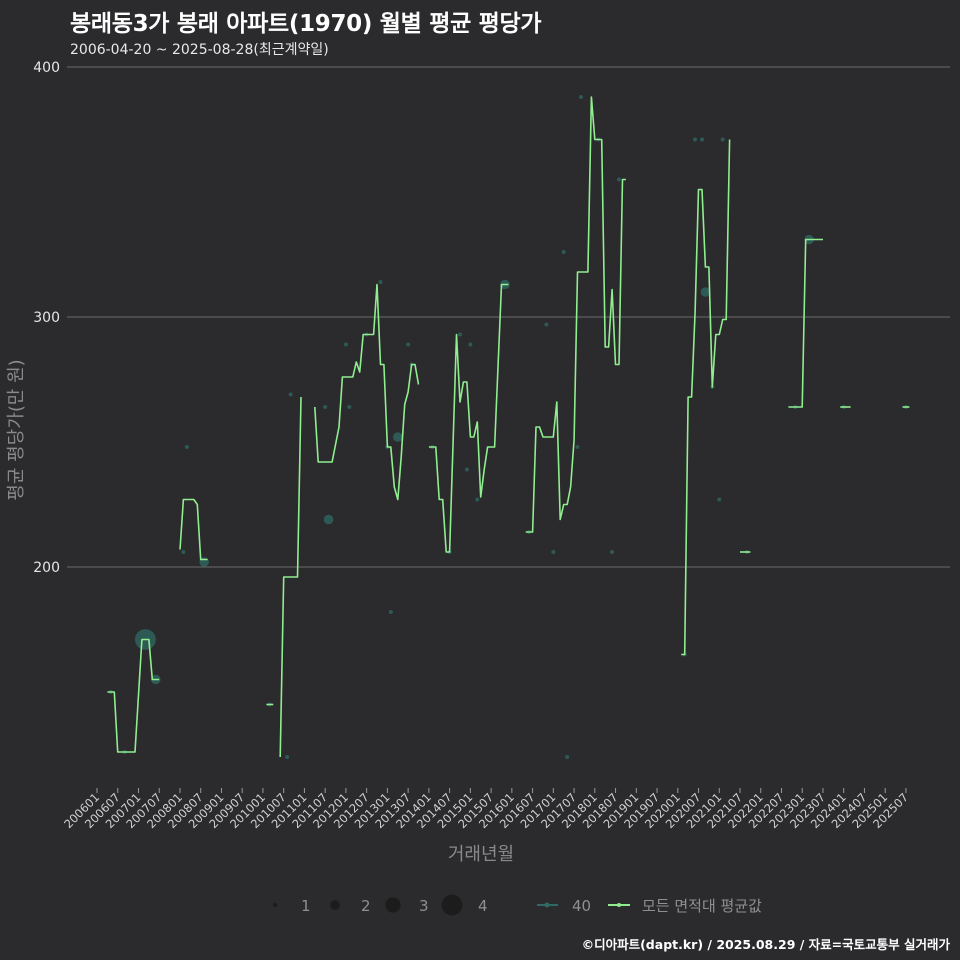 The width and height of the screenshot is (960, 960). Describe the element at coordinates (46, 568) in the screenshot. I see `y-tick-200: 200` at that location.